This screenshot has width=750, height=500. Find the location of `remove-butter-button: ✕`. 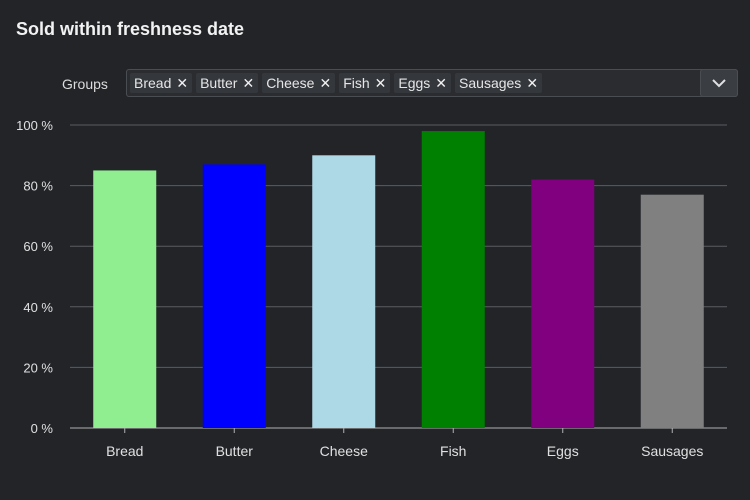

remove-butter-button: ✕ is located at coordinates (248, 82).